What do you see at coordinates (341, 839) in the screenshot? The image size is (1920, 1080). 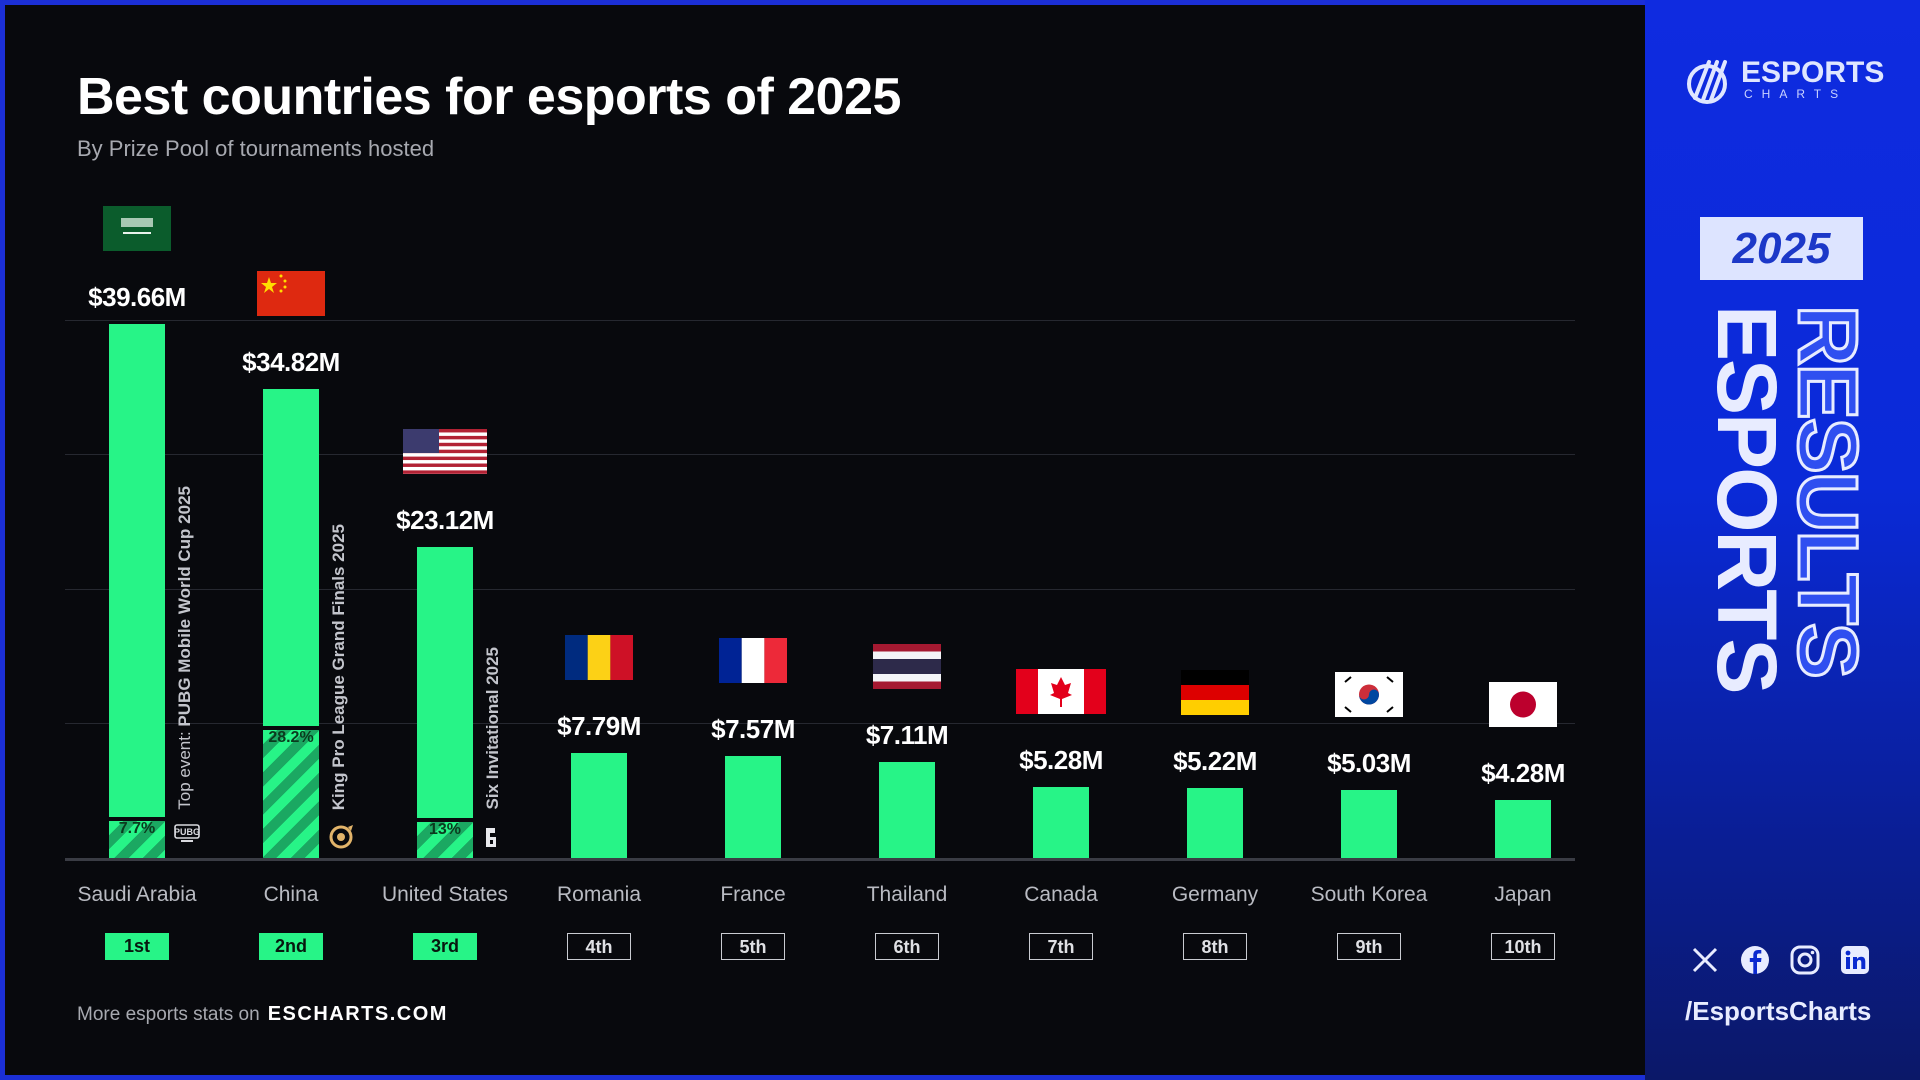 I see `honor-of-kings-icon` at bounding box center [341, 839].